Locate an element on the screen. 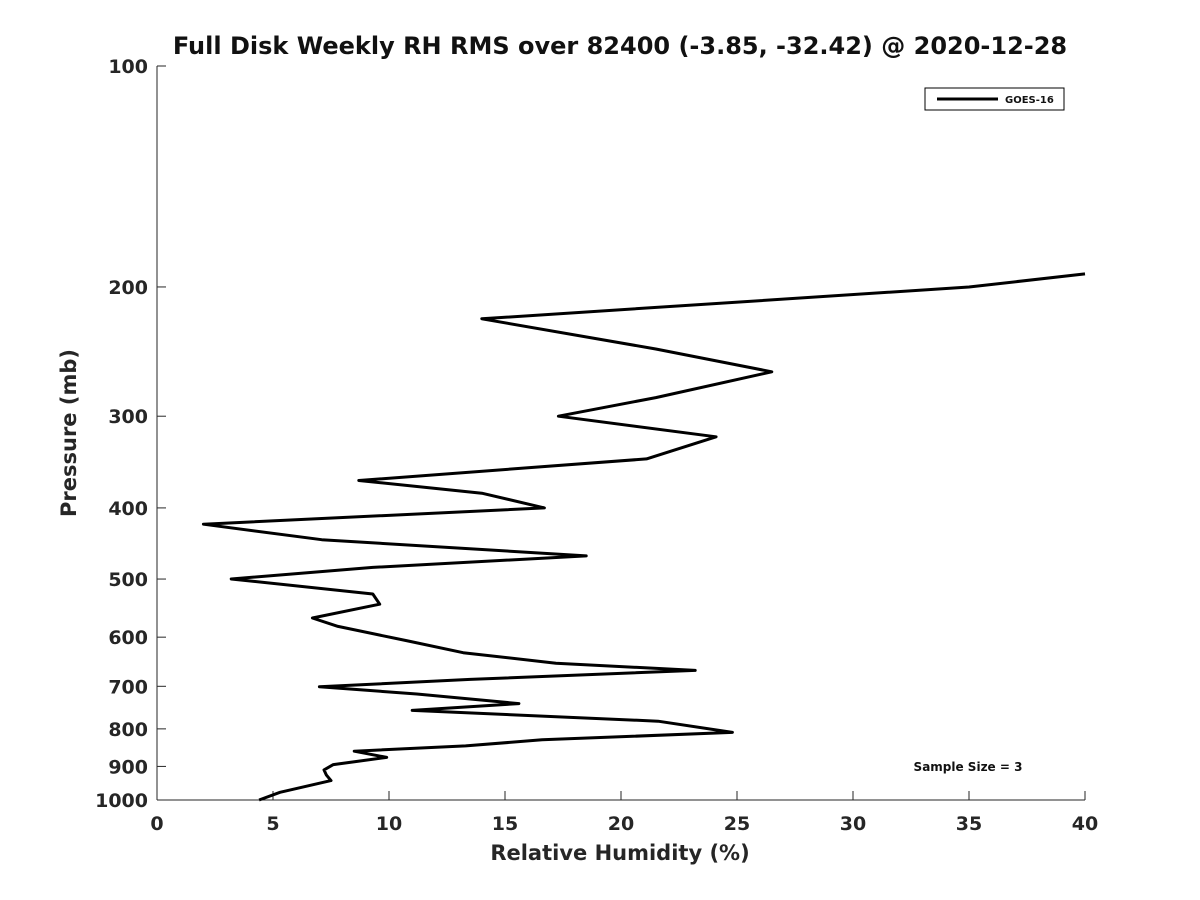 This screenshot has height=900, width=1200. y-axis-ticks: 100 200 300 400 500 600 700 800 900 1000 is located at coordinates (130, 434).